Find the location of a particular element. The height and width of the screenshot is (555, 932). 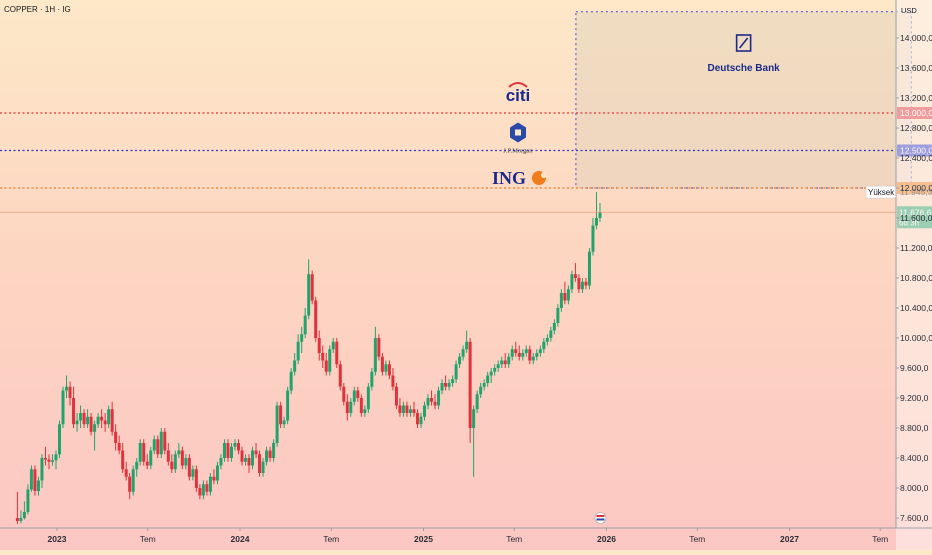

y-tick-label: 9.200,0 is located at coordinates (914, 398).